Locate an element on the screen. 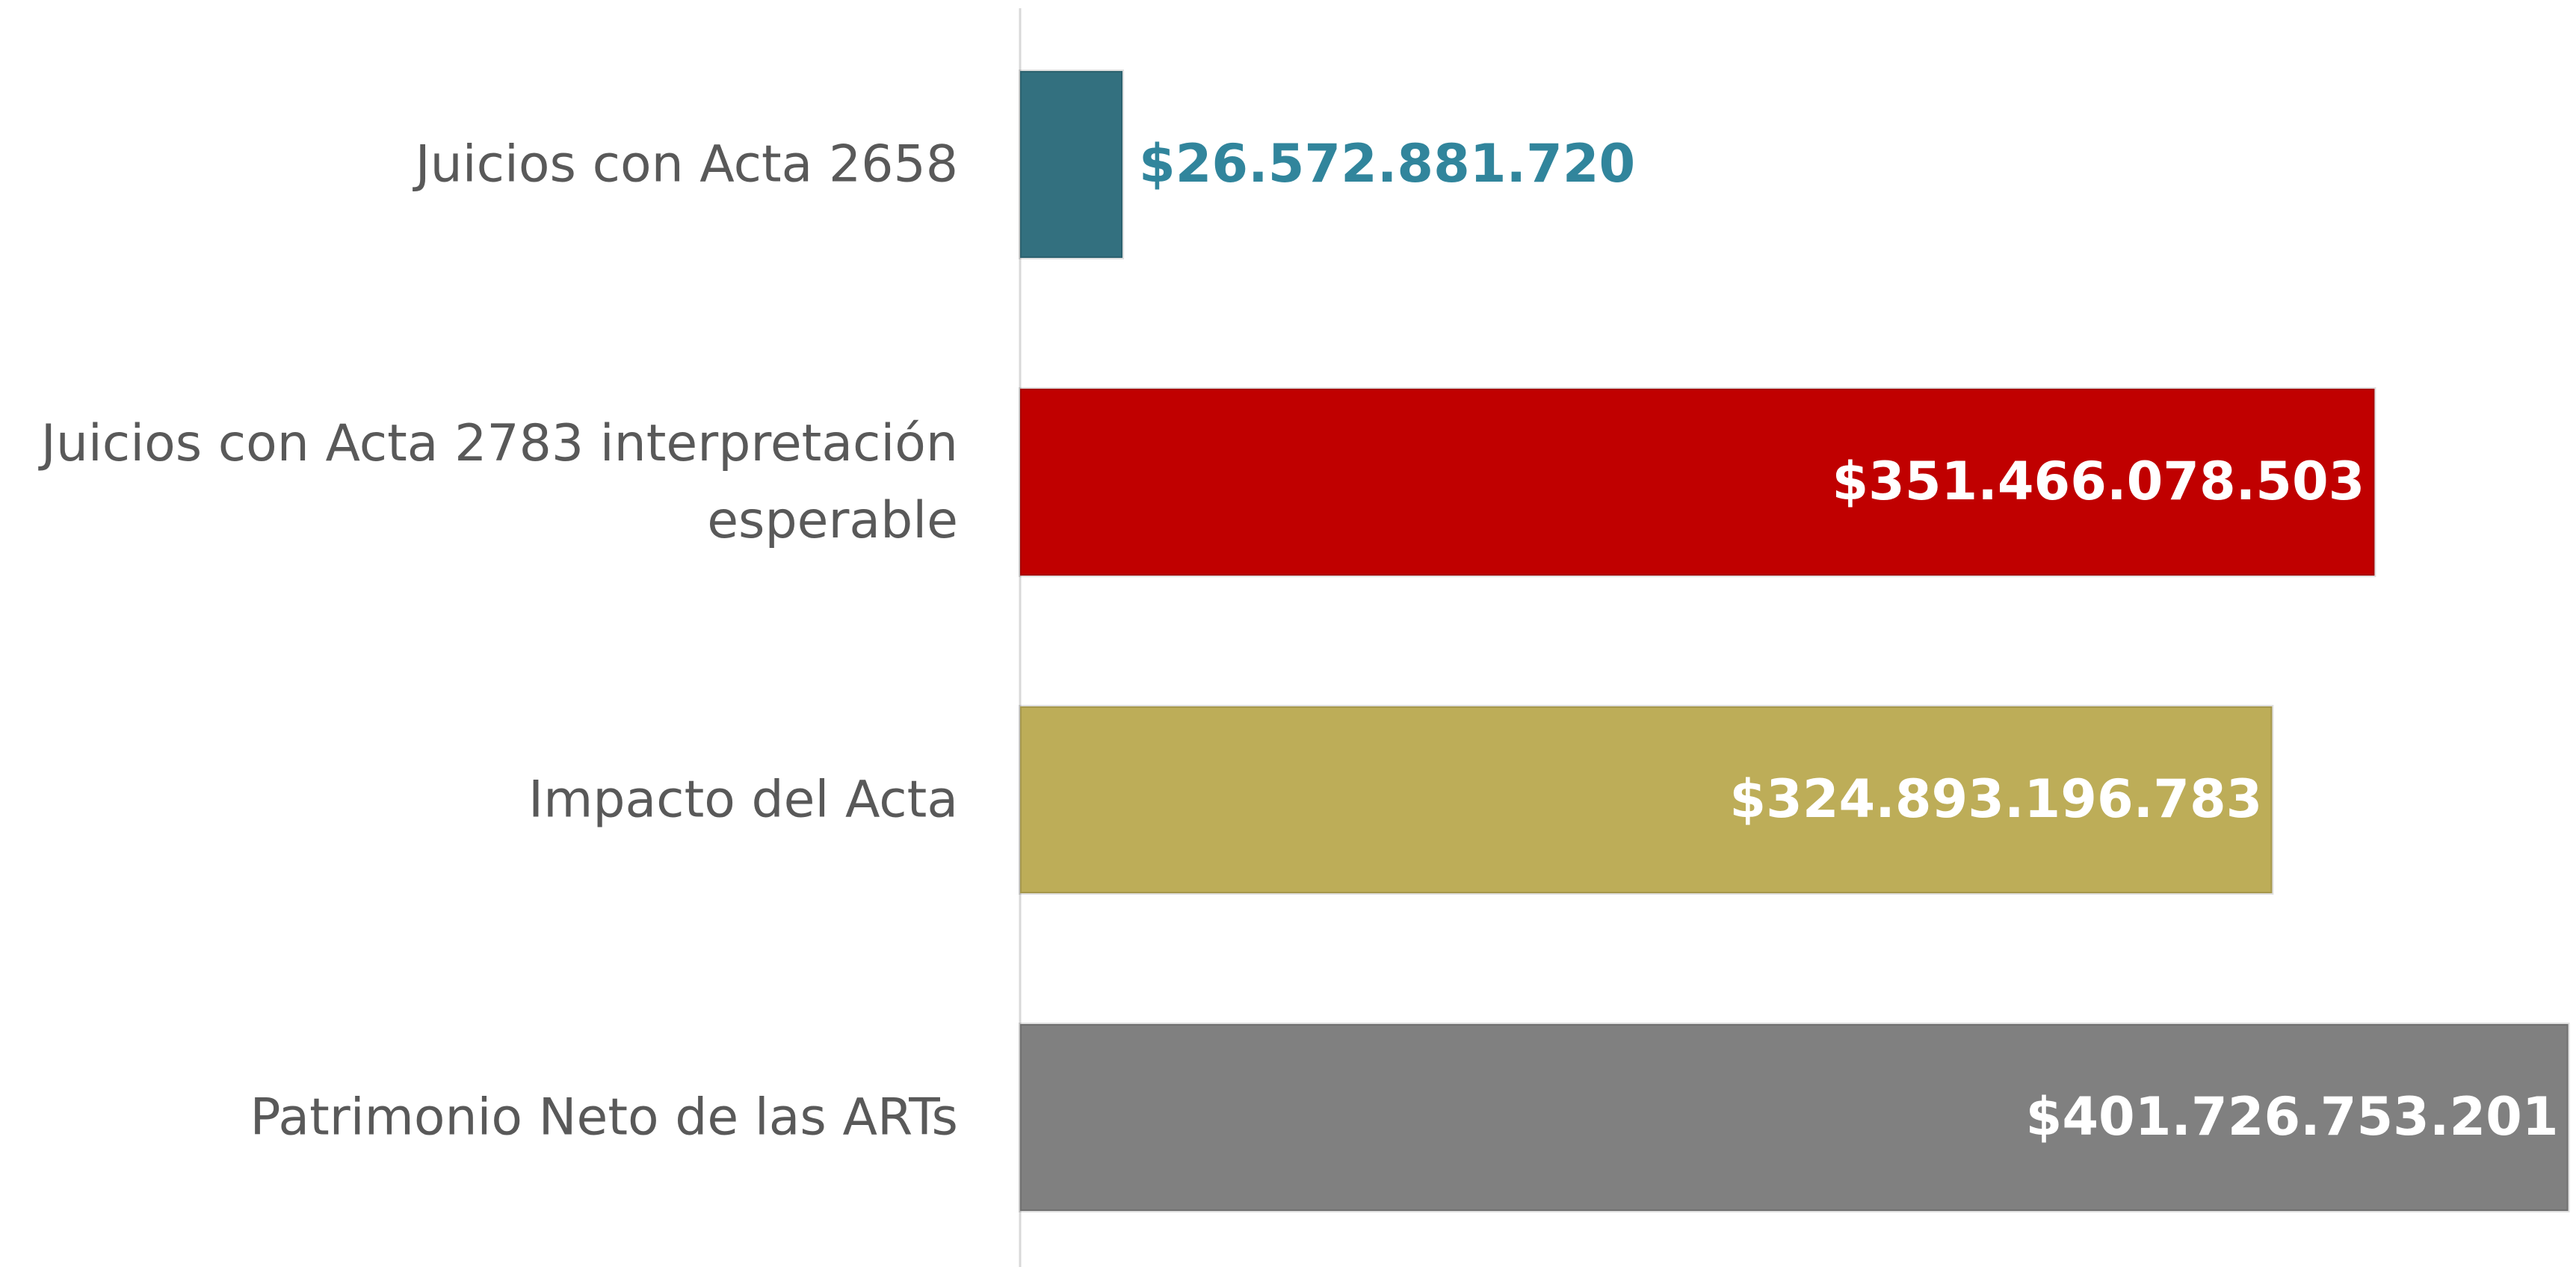 This screenshot has height=1267, width=2576. value-label: $351.466.078.503 is located at coordinates (2098, 481).